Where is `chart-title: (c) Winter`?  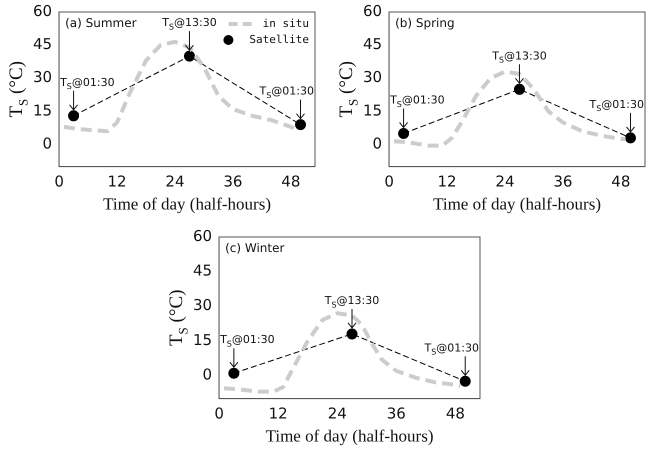 chart-title: (c) Winter is located at coordinates (254, 248).